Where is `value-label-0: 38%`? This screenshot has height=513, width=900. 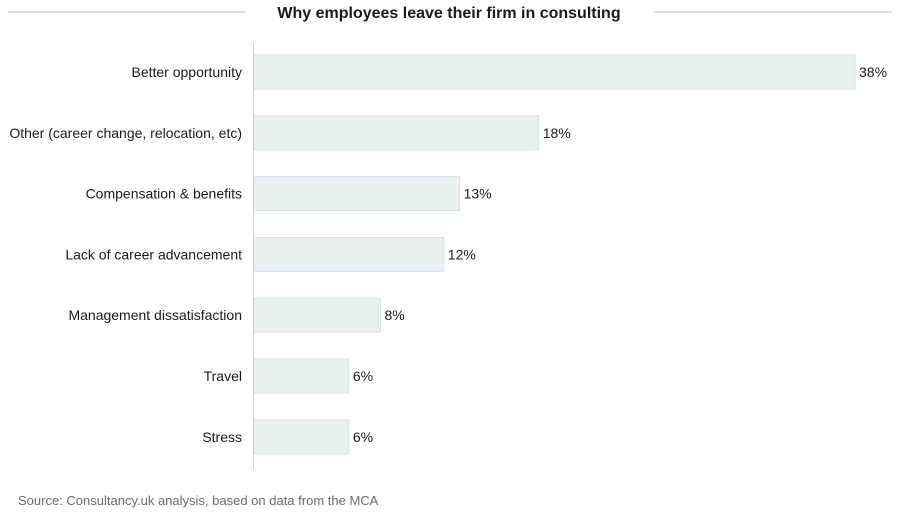
value-label-0: 38% is located at coordinates (873, 72).